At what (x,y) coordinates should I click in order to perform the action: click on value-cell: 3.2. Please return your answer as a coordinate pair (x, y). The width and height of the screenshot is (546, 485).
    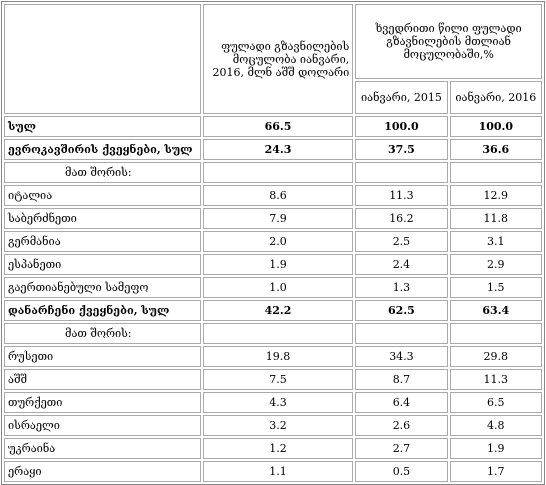
    Looking at the image, I should click on (278, 425).